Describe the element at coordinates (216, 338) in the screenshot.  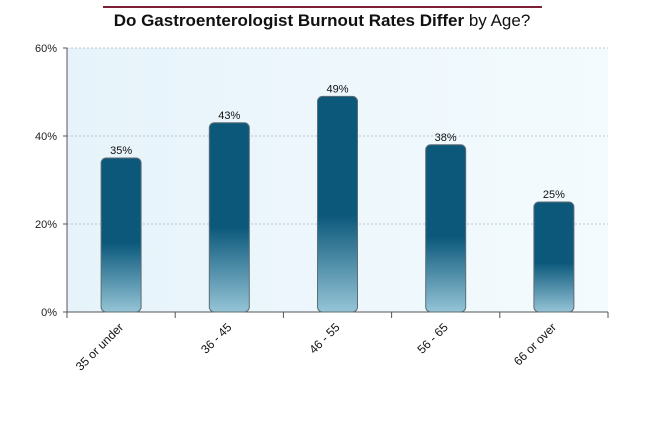
I see `x-tick-label: 36 - 45` at that location.